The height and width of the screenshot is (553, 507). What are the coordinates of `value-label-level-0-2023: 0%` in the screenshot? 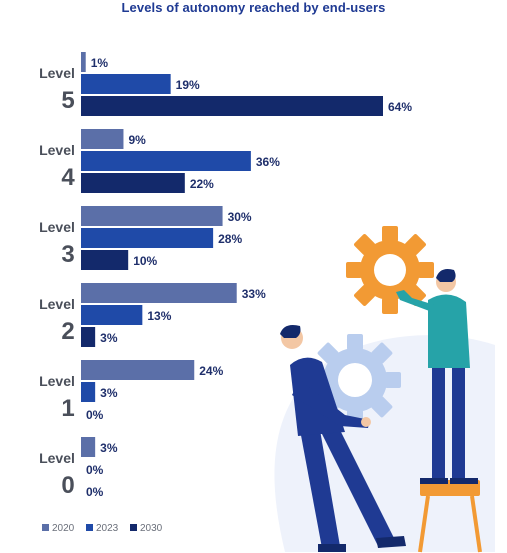 It's located at (95, 470).